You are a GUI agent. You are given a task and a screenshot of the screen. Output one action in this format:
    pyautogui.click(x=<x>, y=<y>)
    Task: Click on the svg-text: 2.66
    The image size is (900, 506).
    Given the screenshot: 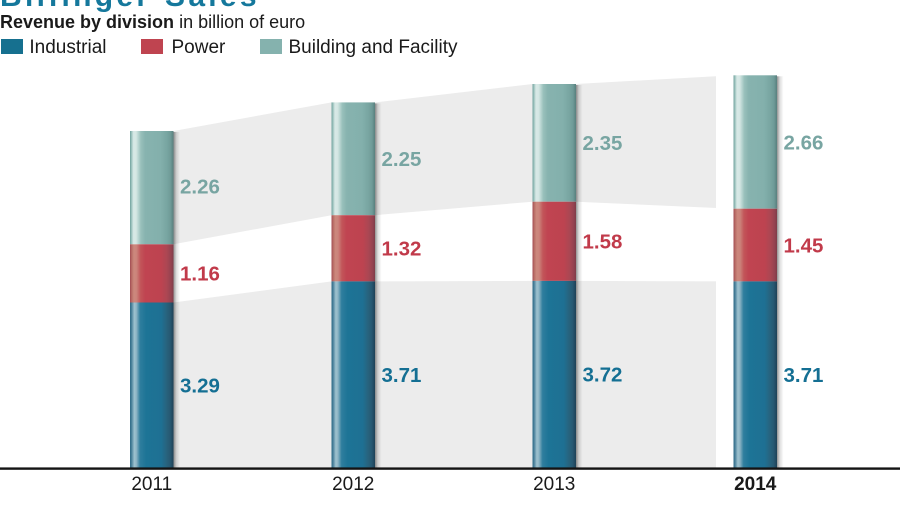 What is the action you would take?
    pyautogui.click(x=804, y=142)
    